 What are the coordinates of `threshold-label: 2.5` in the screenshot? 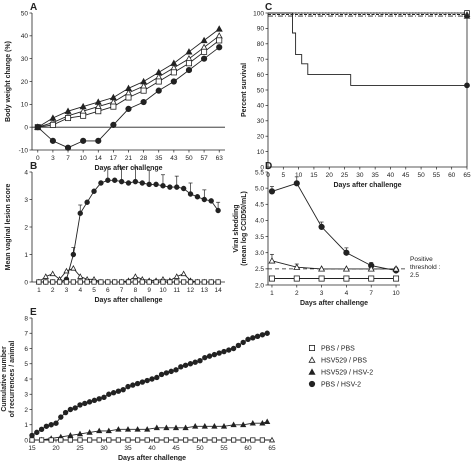 It's located at (414, 275).